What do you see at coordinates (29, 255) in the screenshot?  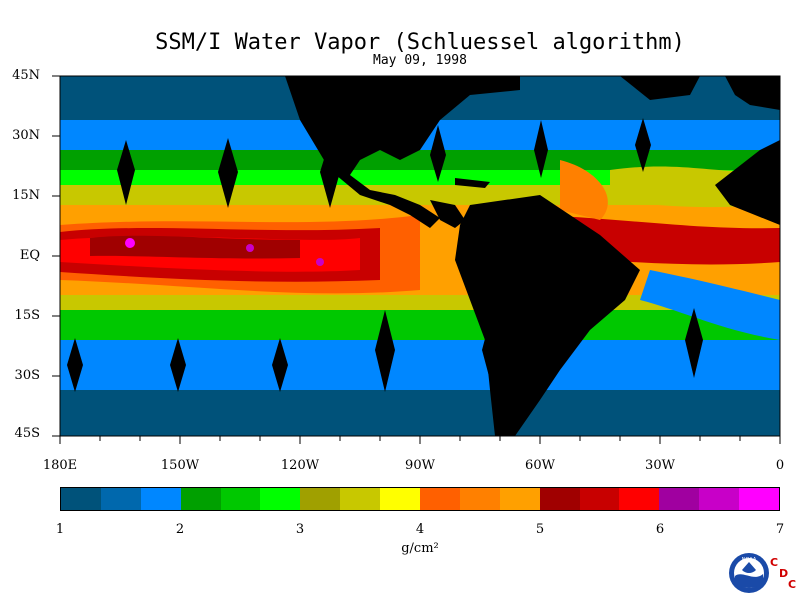 I see `lat-label-eq: EQ` at bounding box center [29, 255].